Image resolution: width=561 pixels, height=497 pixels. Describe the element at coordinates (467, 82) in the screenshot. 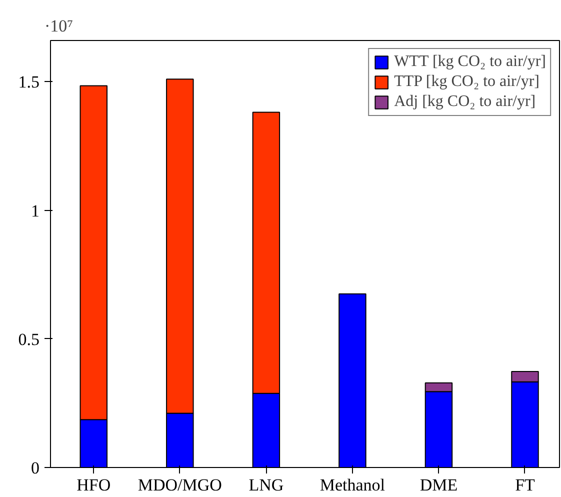

I see `legend-label: TTP [kg CO₂ to air/yr]` at that location.